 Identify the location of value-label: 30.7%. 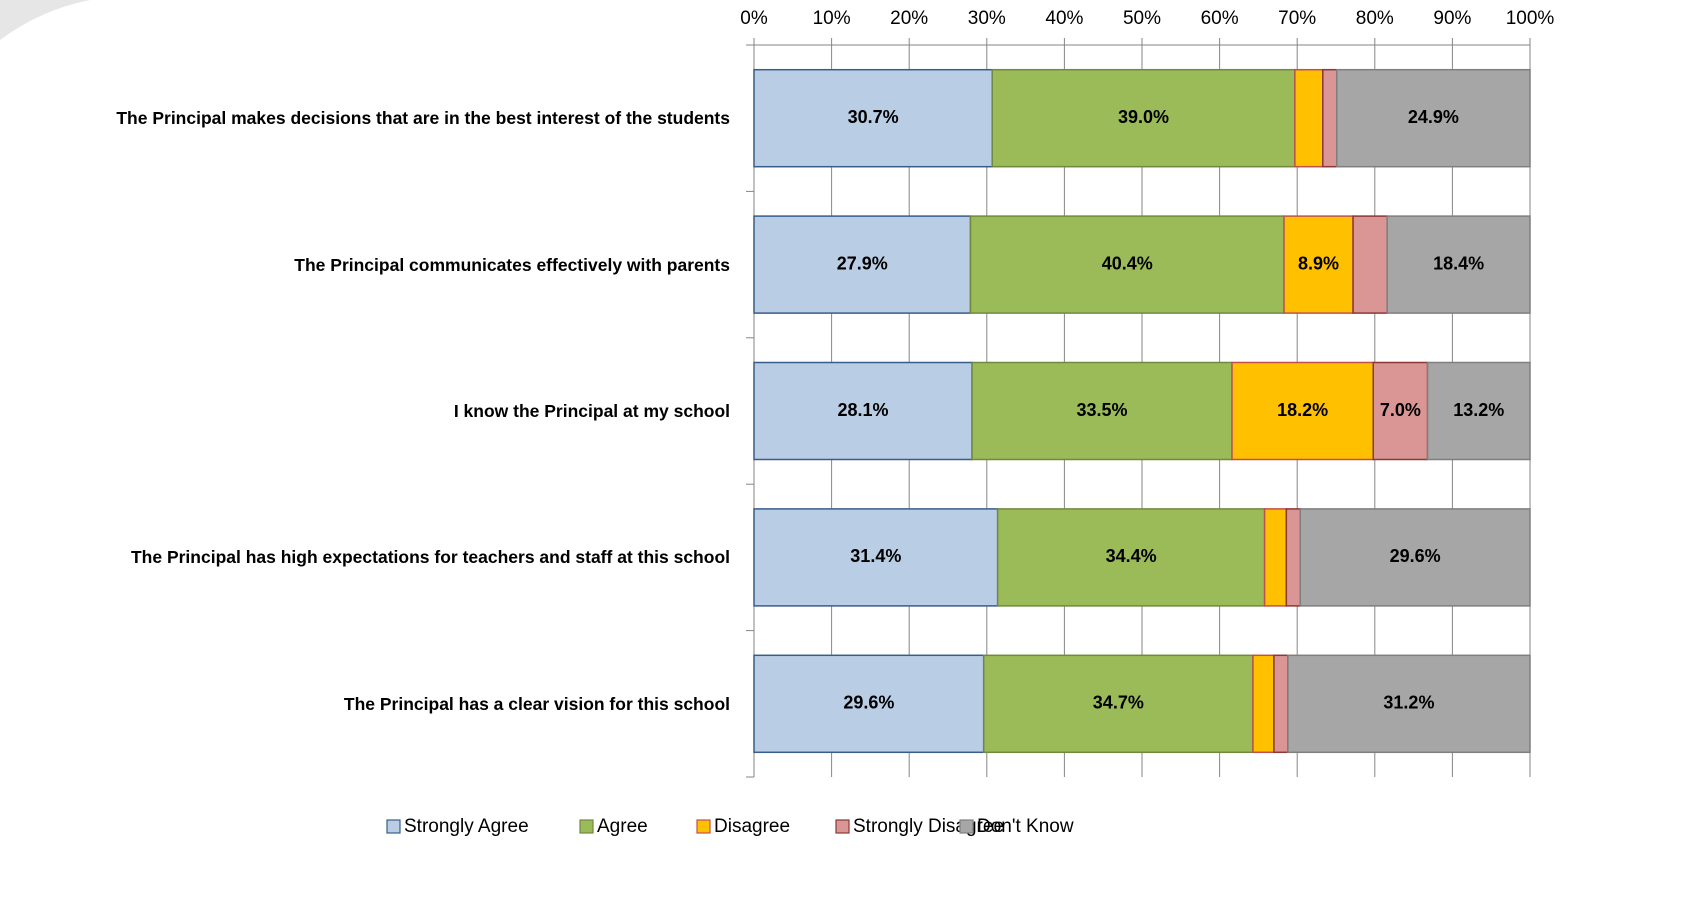
(873, 117).